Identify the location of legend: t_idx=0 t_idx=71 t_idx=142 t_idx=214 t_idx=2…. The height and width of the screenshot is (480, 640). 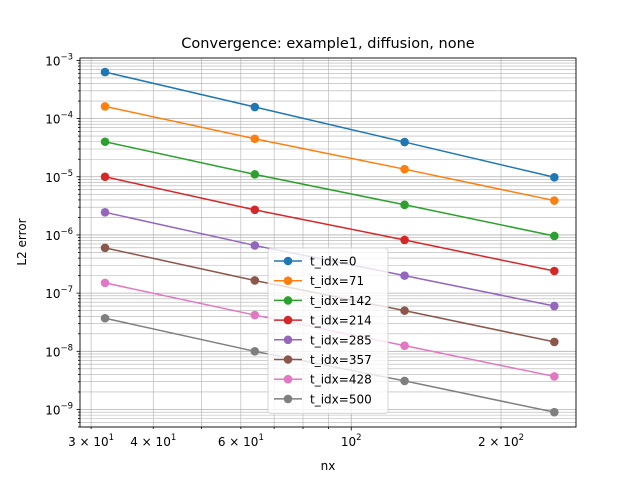
(328, 331).